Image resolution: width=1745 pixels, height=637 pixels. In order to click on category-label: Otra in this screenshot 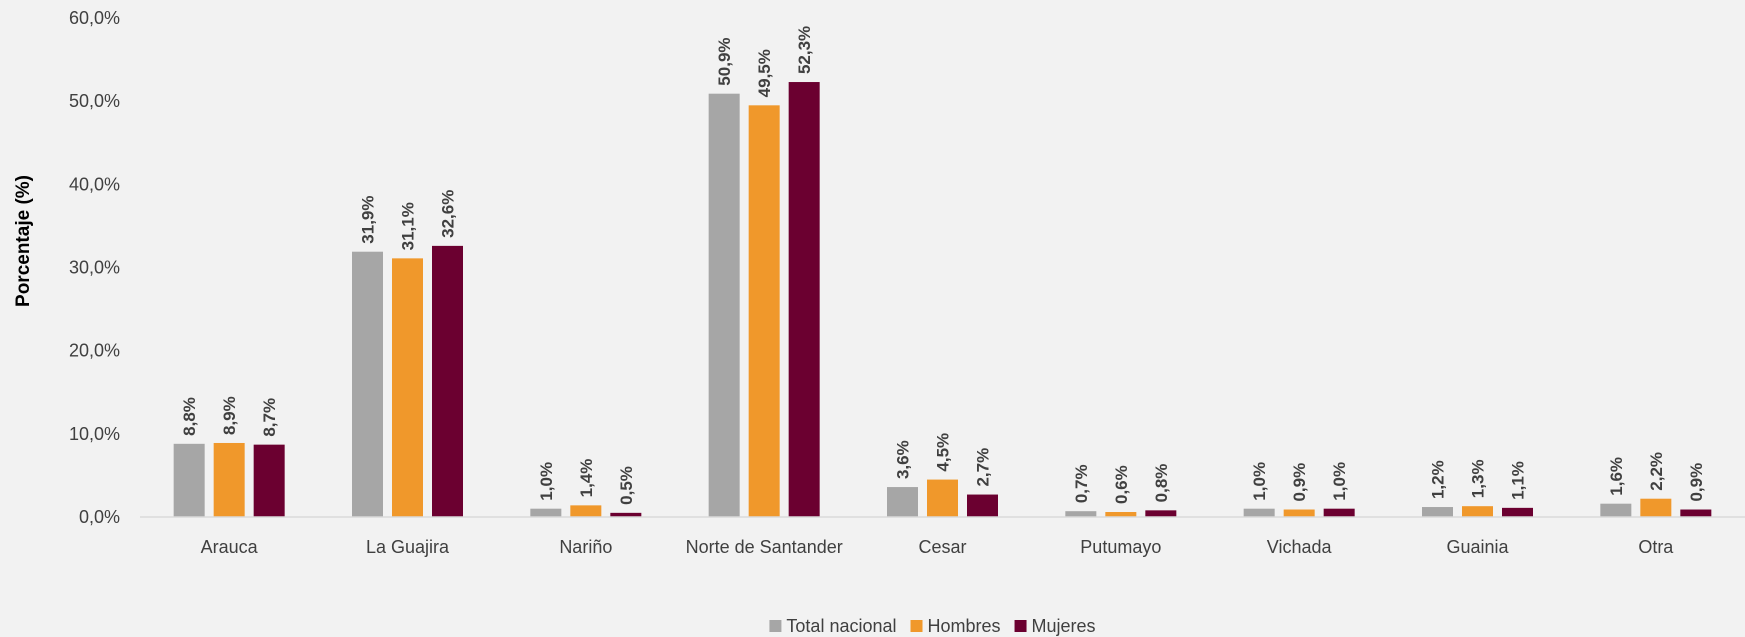, I will do `click(1656, 547)`.